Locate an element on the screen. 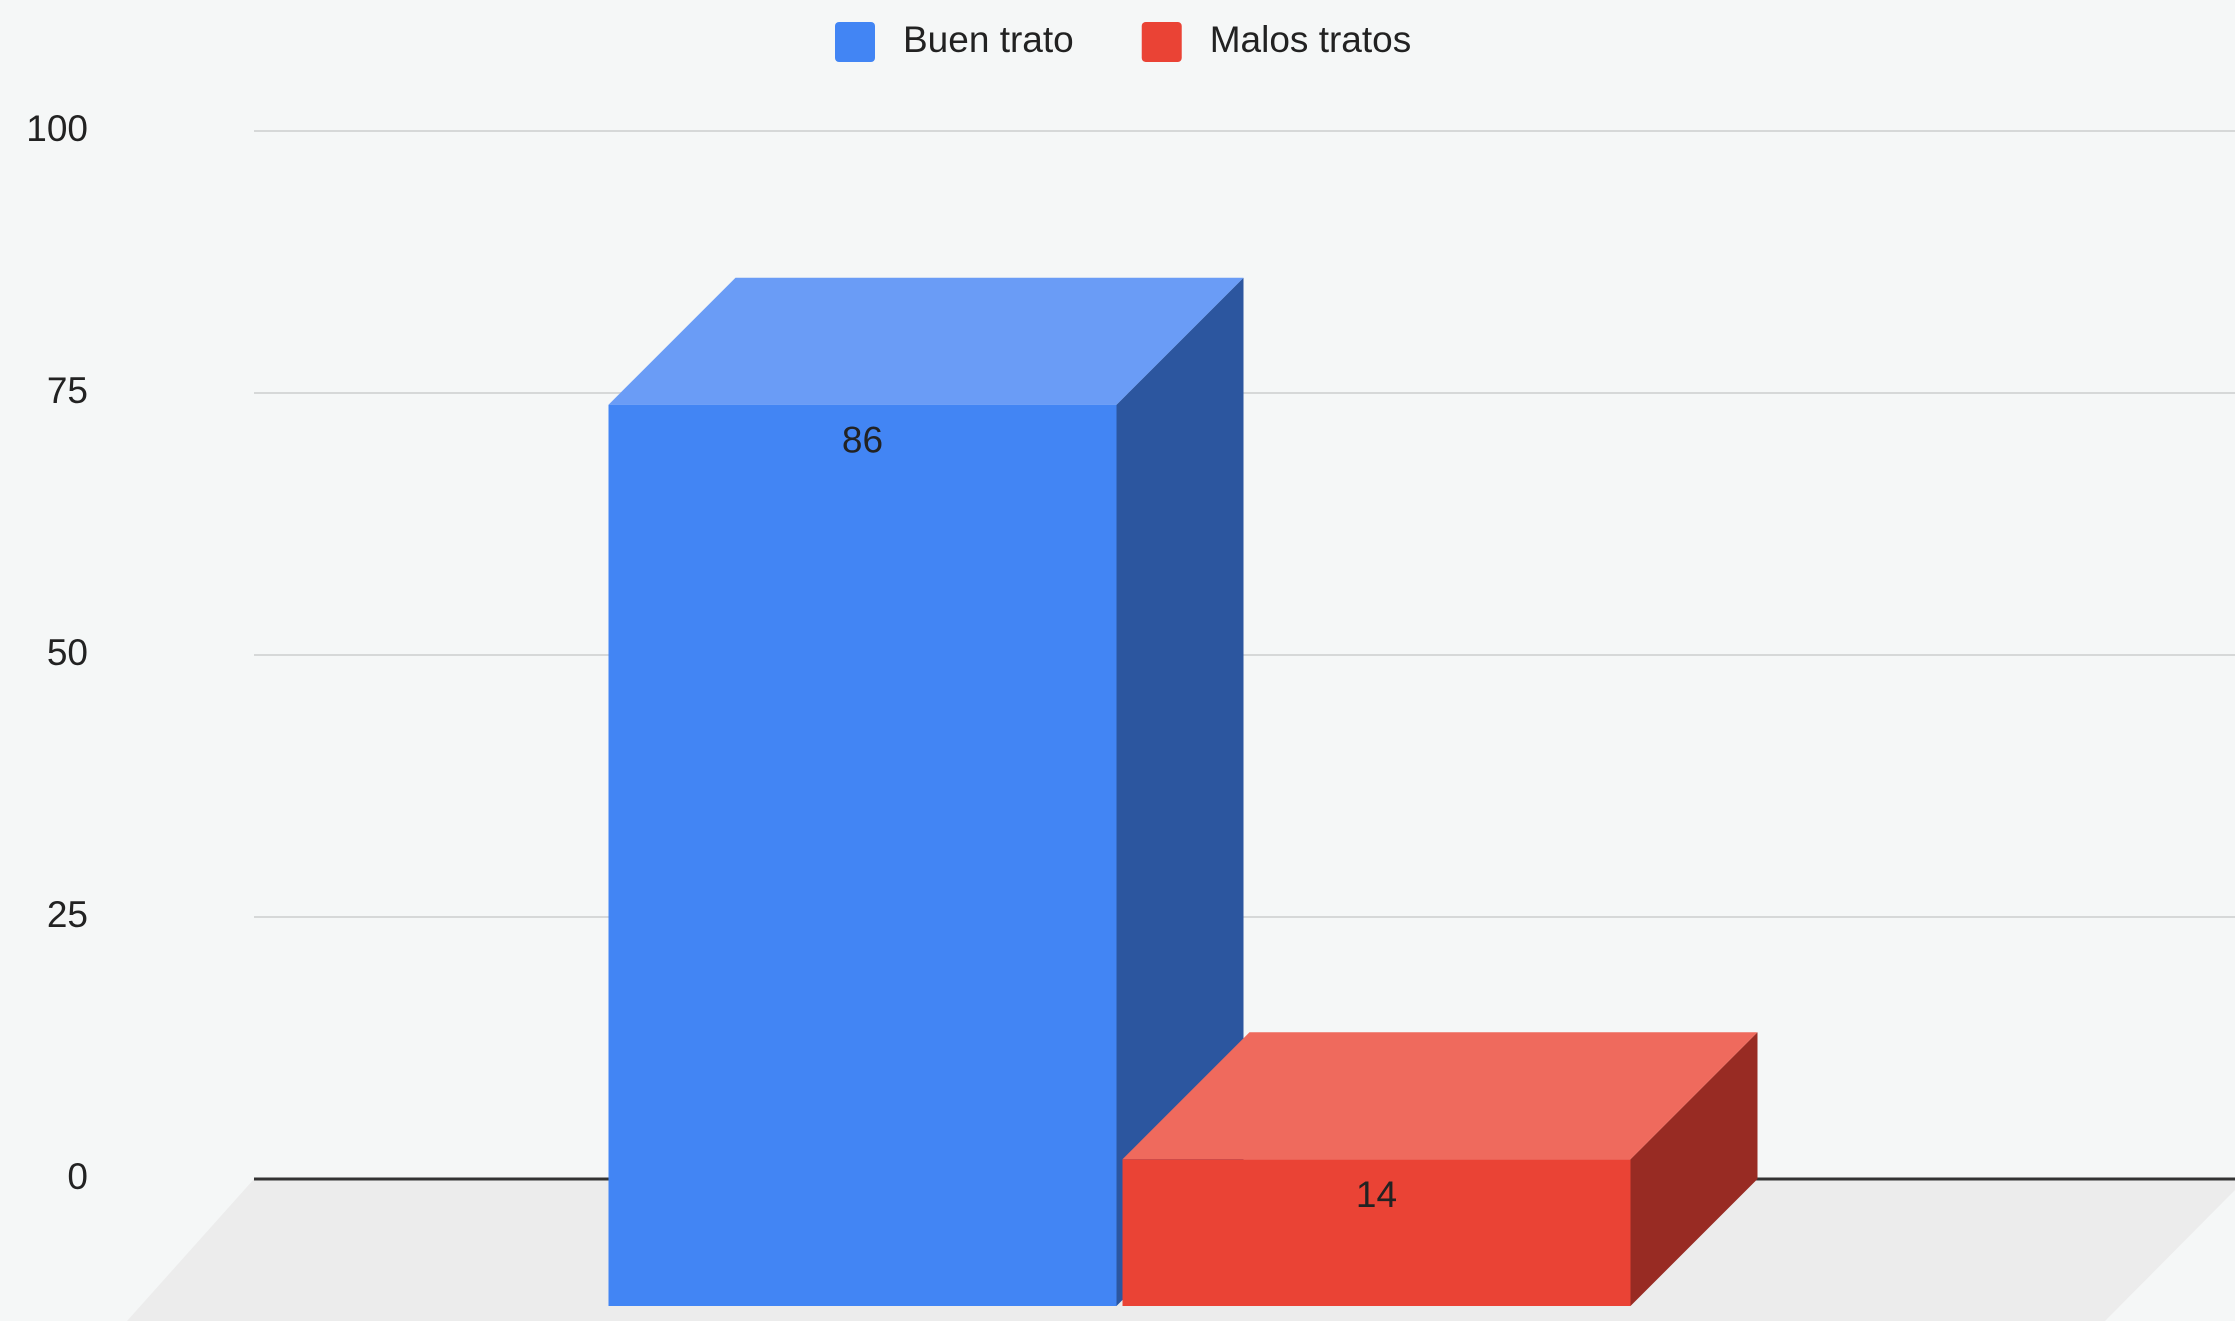 This screenshot has height=1321, width=2235. y-tick-label: 0 is located at coordinates (77, 1176).